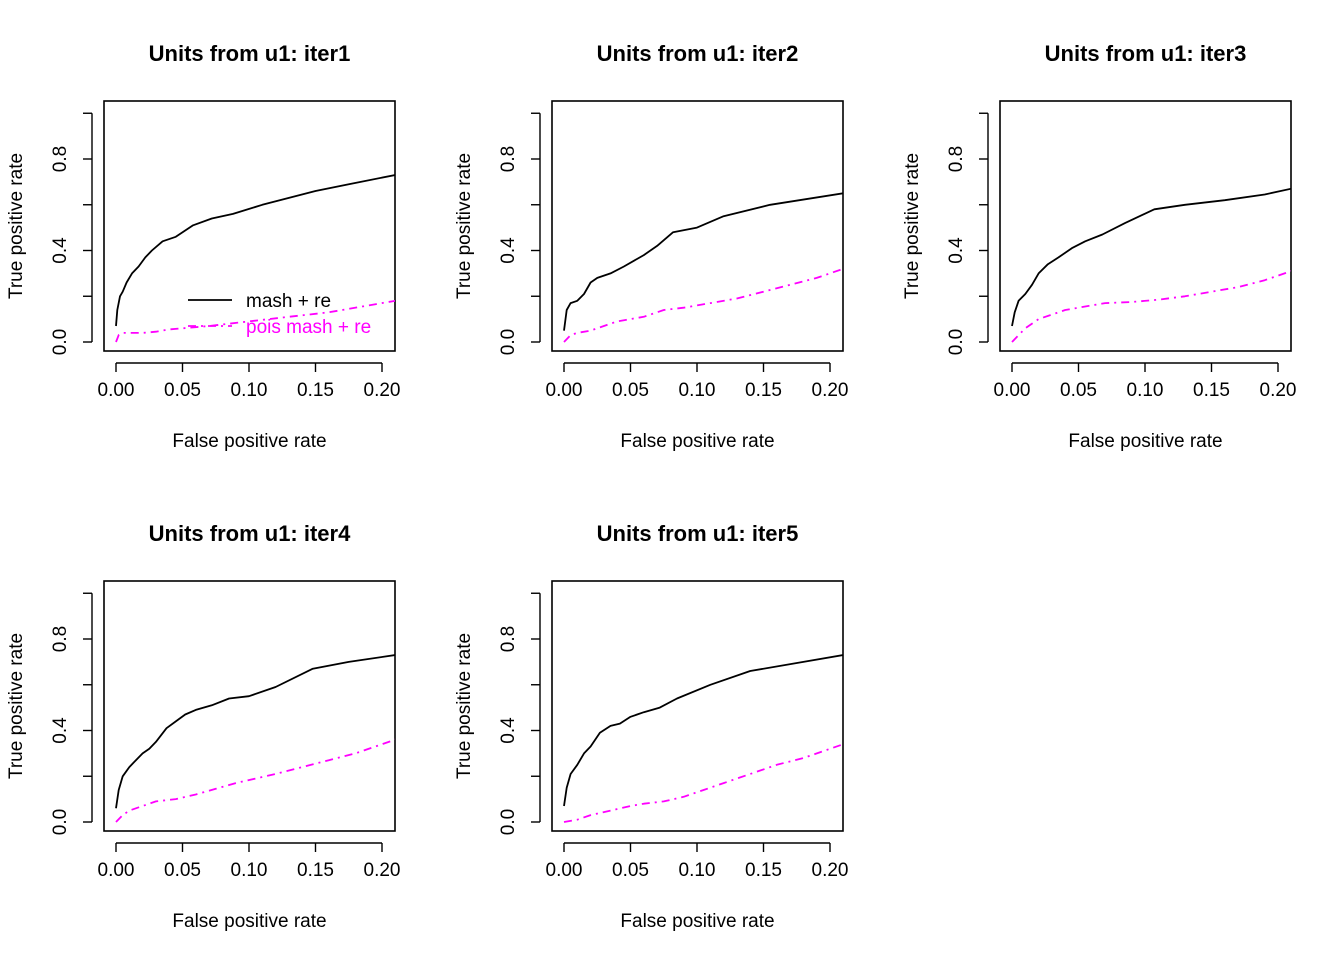 This screenshot has height=960, width=1344. I want to click on x-axis-label-5: False positive rate, so click(697, 921).